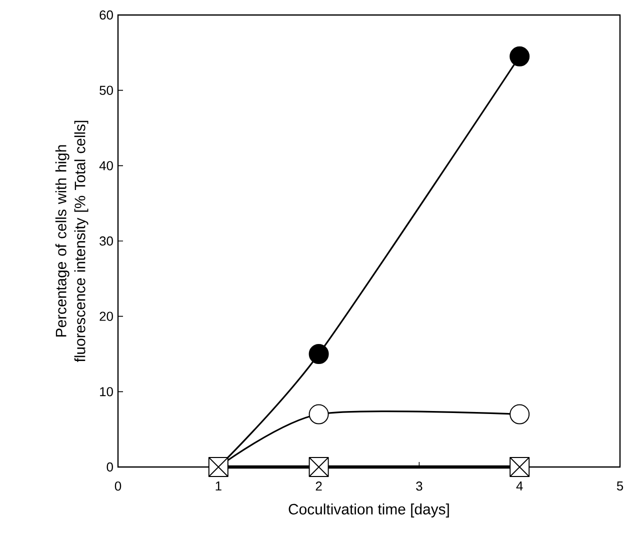 Image resolution: width=629 pixels, height=547 pixels. Describe the element at coordinates (109, 467) in the screenshot. I see `y-tick-label: 0` at that location.